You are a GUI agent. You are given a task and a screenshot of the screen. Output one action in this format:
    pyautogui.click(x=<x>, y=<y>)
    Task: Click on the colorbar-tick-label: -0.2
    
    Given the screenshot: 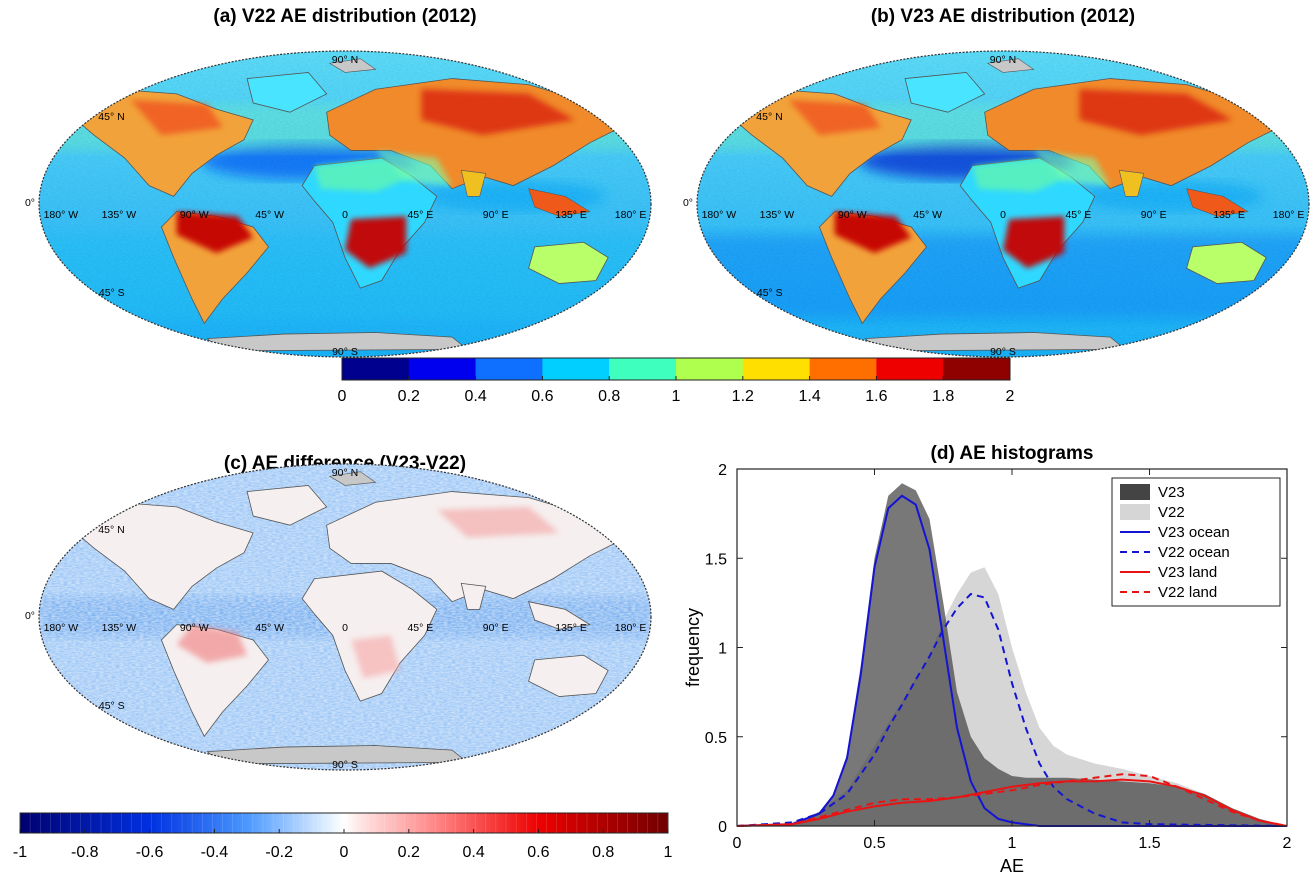 What is the action you would take?
    pyautogui.click(x=279, y=852)
    